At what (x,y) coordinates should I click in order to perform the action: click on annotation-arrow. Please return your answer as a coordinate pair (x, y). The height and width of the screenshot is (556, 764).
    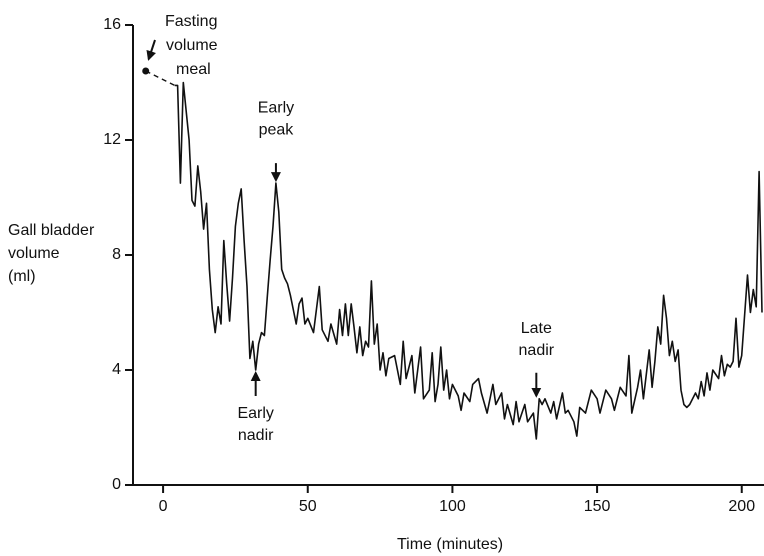
    Looking at the image, I should click on (151, 50).